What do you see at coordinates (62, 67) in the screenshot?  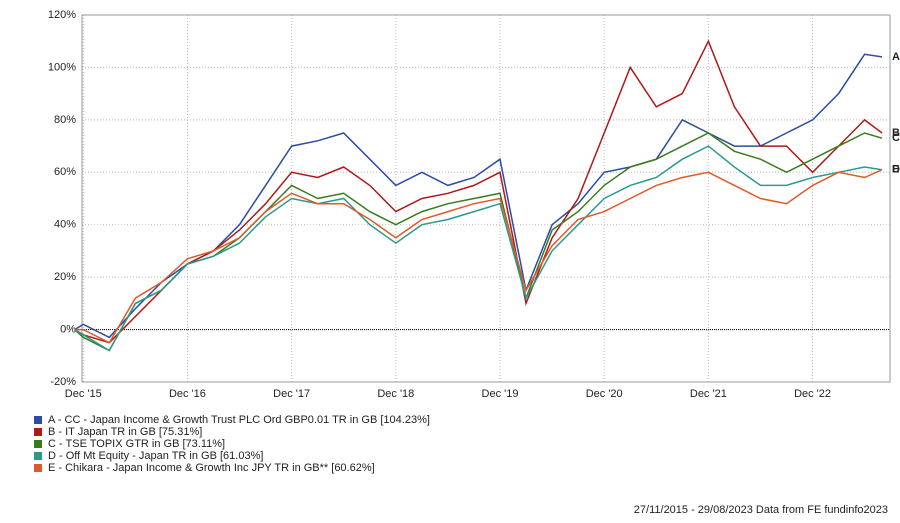 I see `y-tick-label: 100%` at bounding box center [62, 67].